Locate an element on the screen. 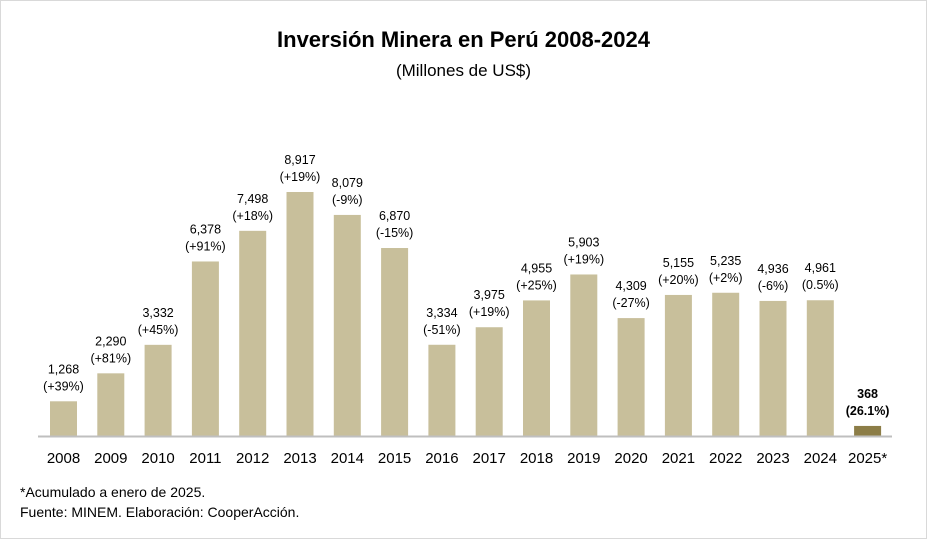 The height and width of the screenshot is (539, 927). change-label-2019: (+19%) is located at coordinates (583, 259).